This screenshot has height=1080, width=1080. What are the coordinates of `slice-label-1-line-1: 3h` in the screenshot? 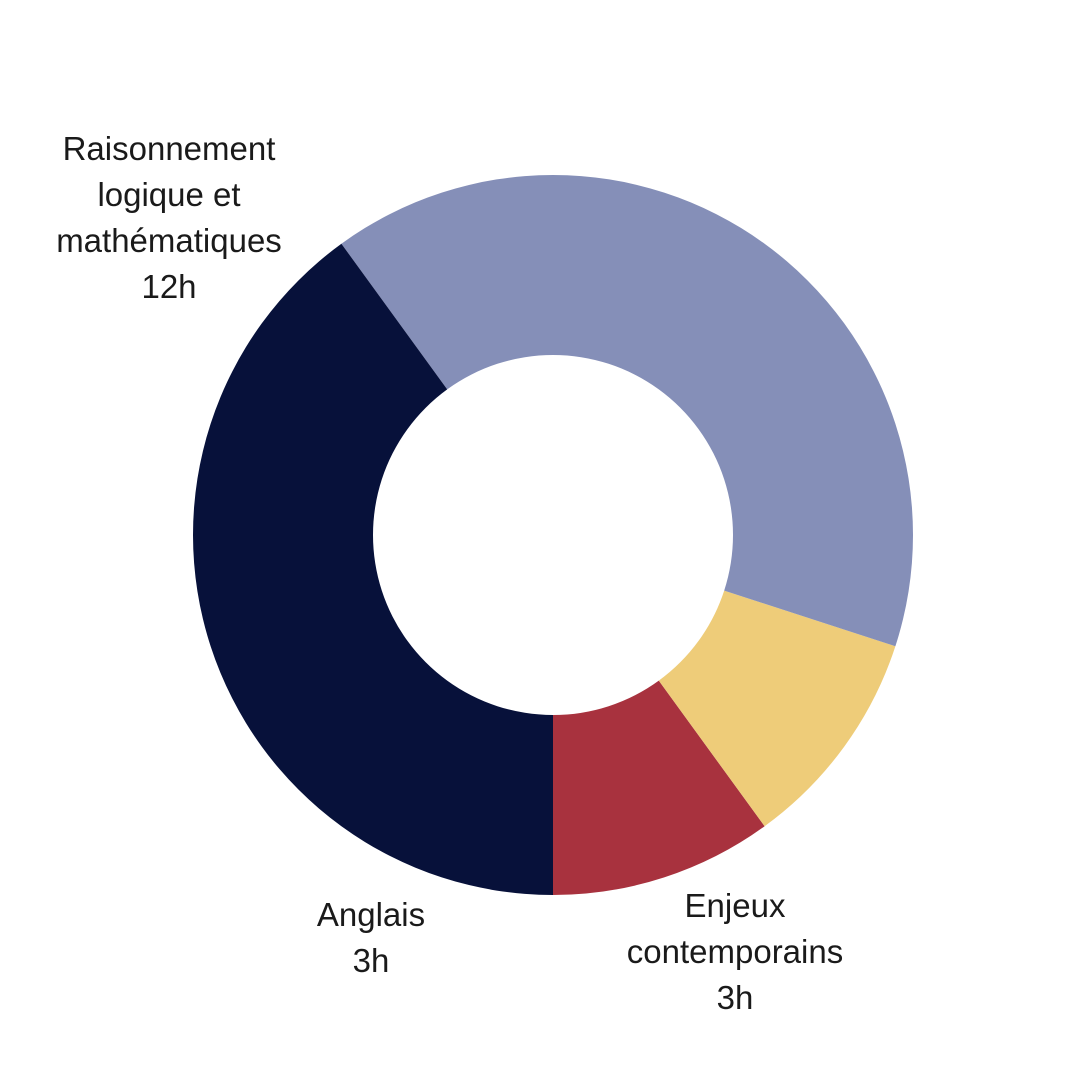 It's located at (371, 960).